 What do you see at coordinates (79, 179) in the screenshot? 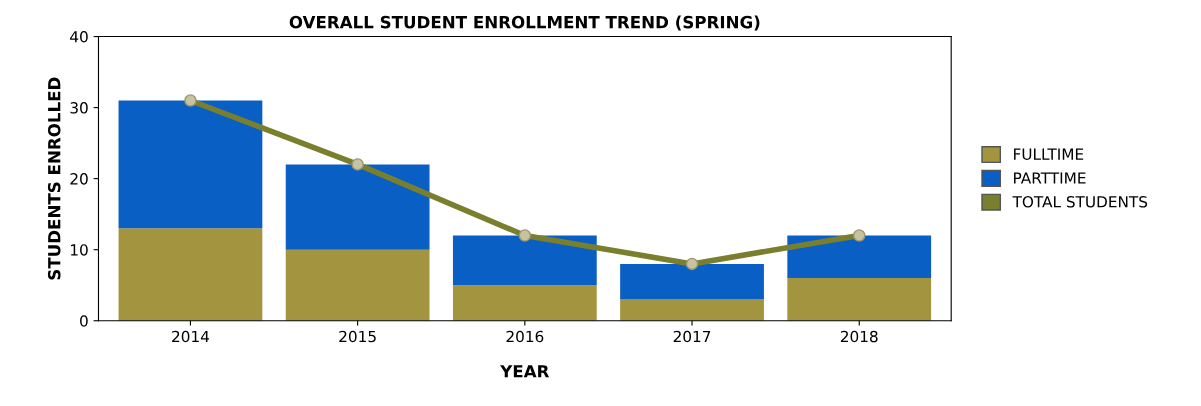
I see `y-tick-label: 20` at bounding box center [79, 179].